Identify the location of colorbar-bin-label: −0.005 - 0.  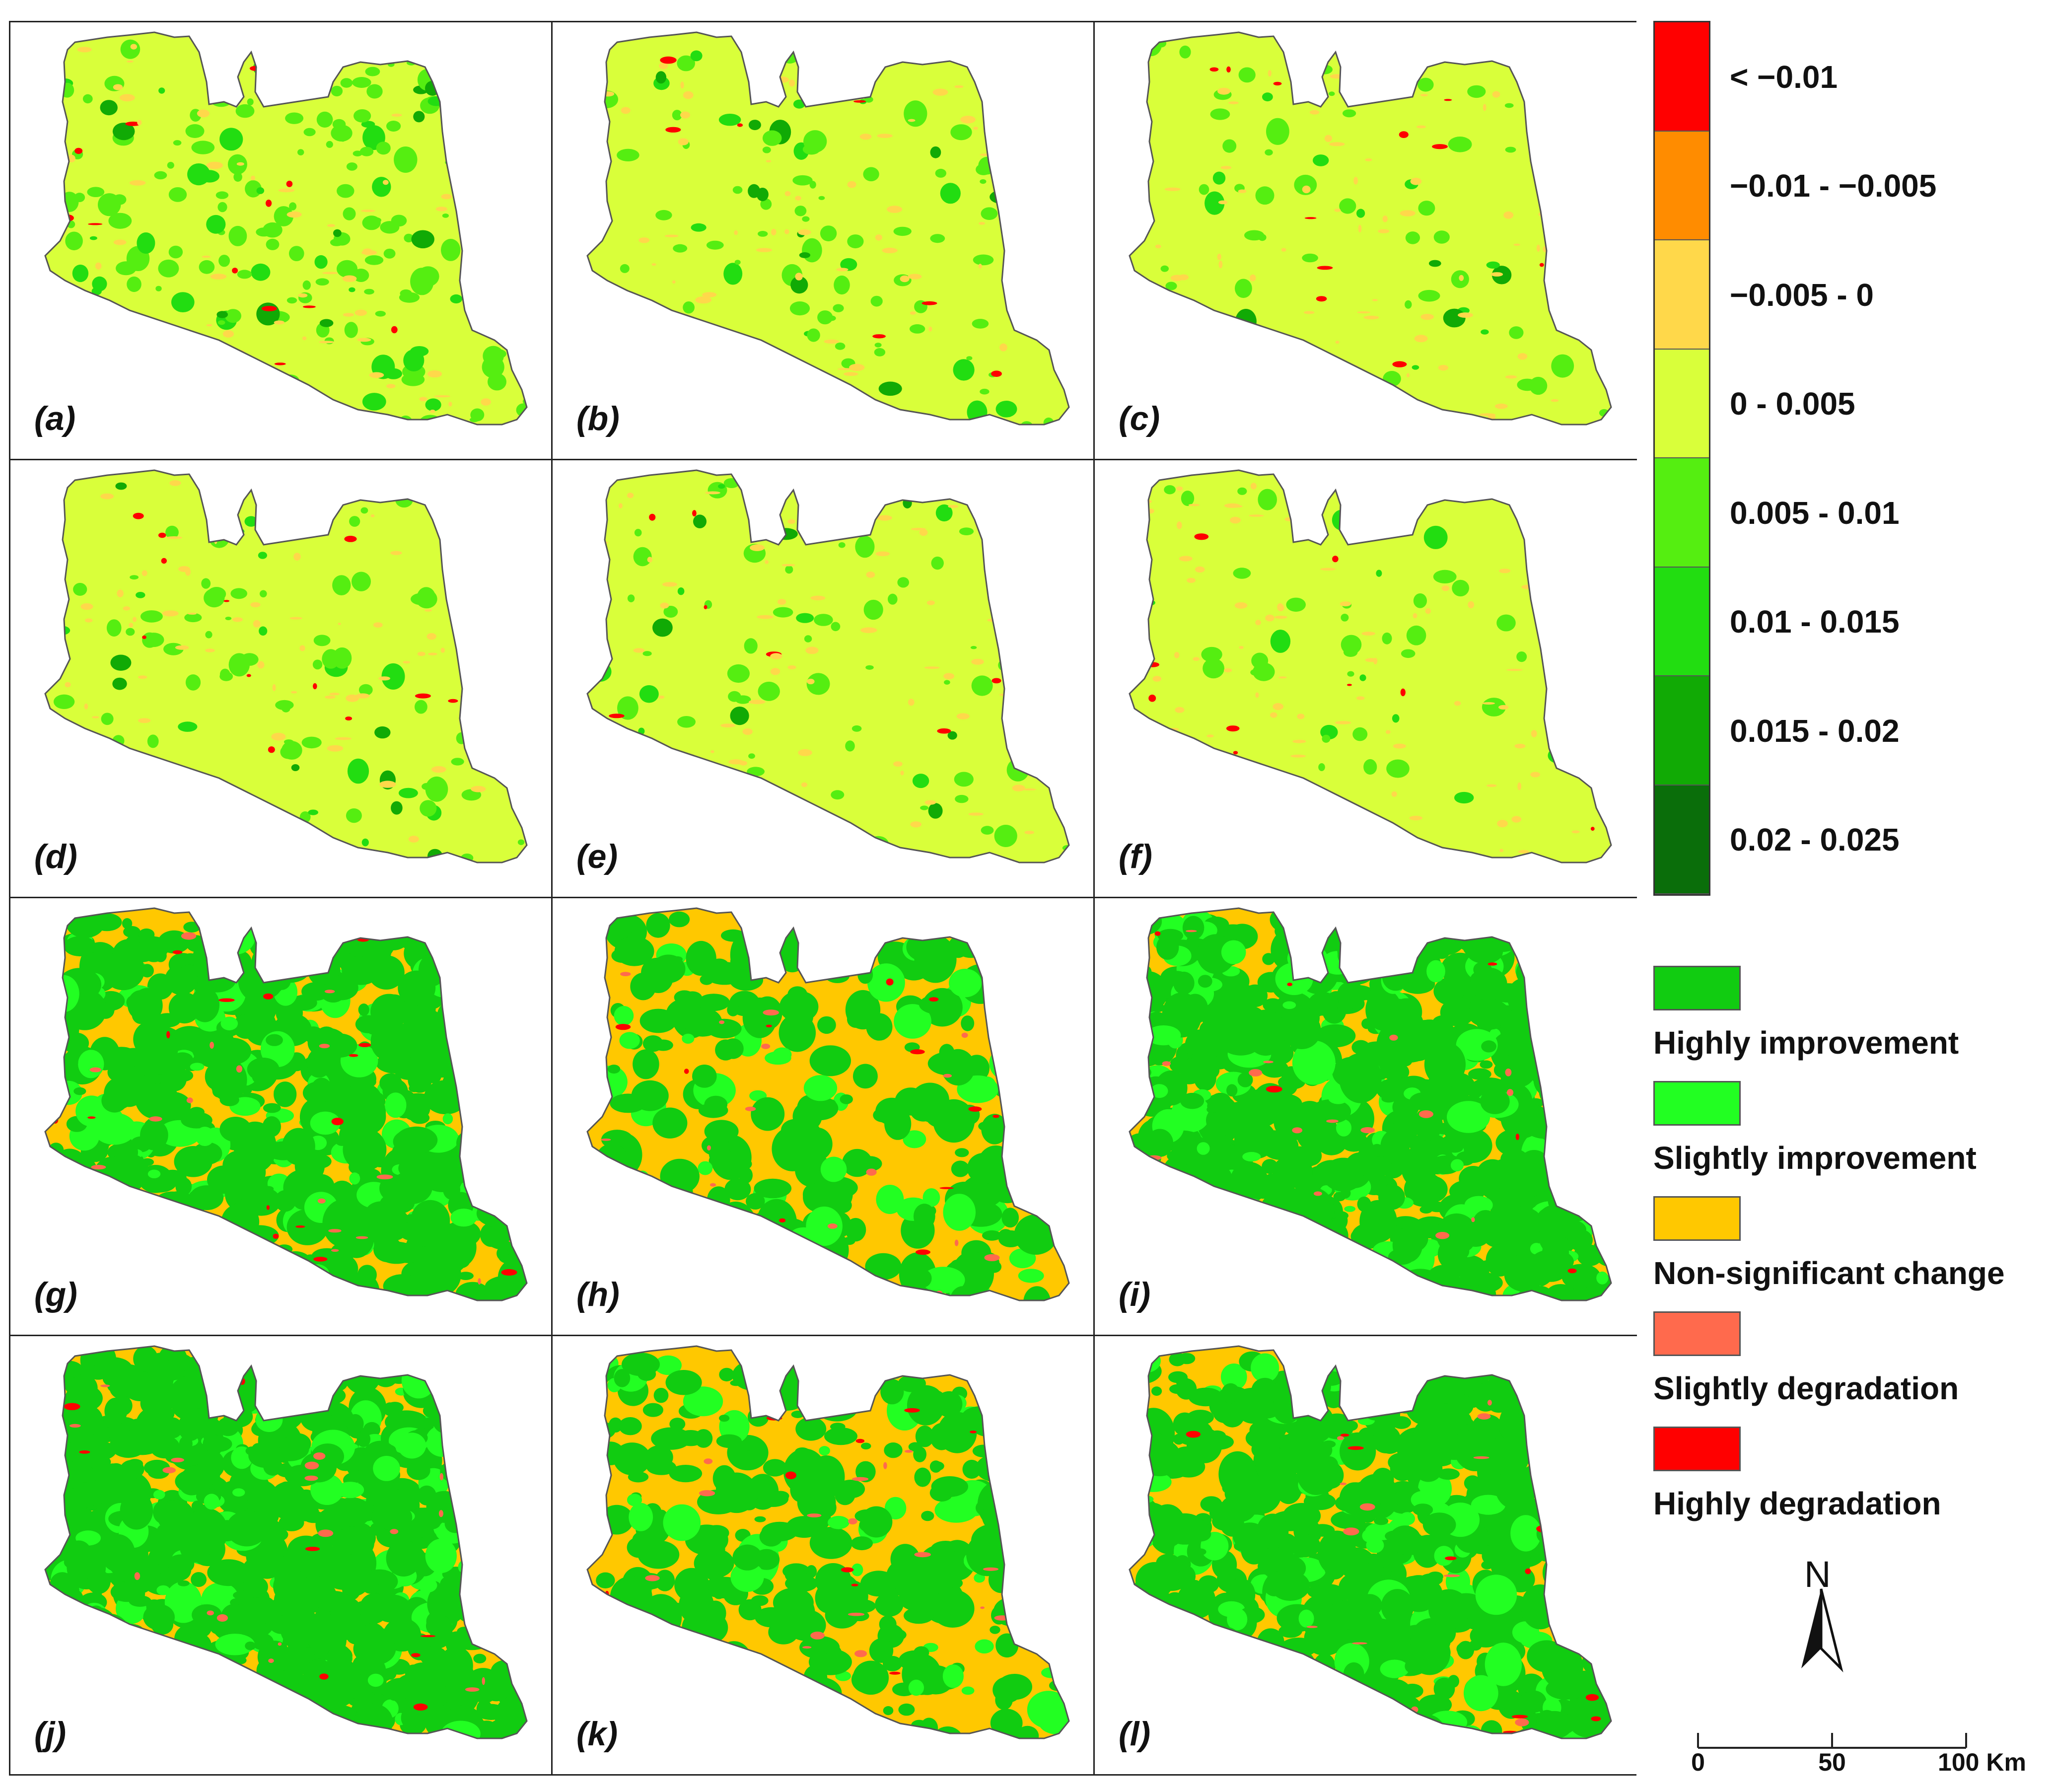
(1802, 295).